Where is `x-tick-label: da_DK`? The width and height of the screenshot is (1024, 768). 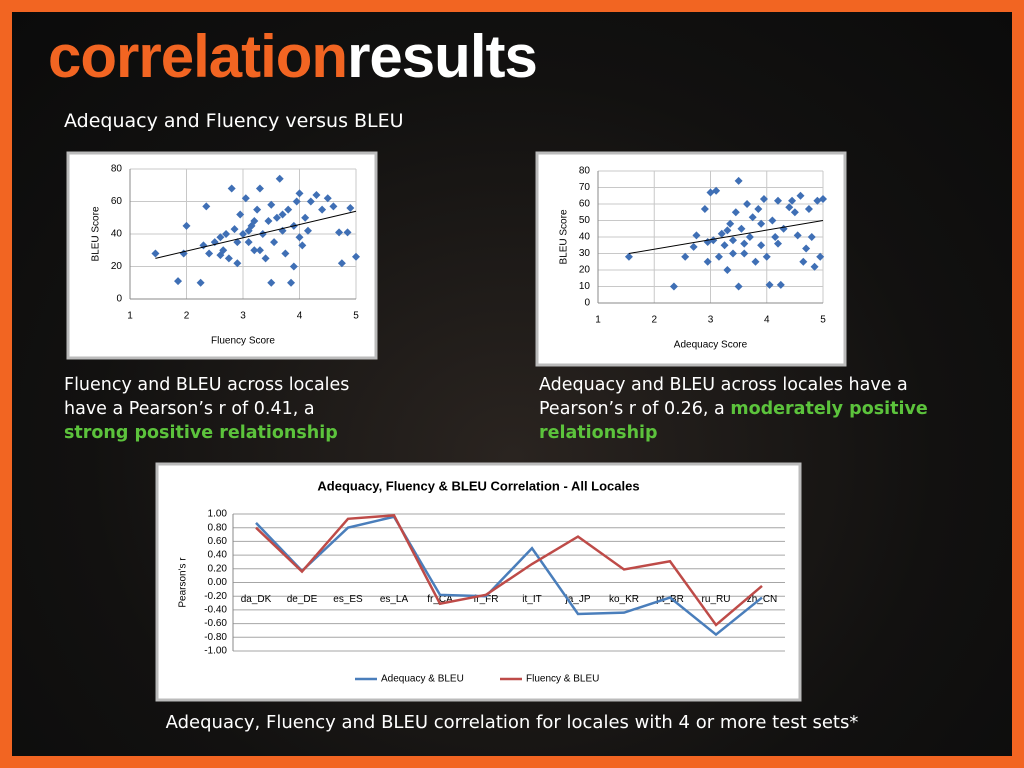
x-tick-label: da_DK is located at coordinates (256, 599).